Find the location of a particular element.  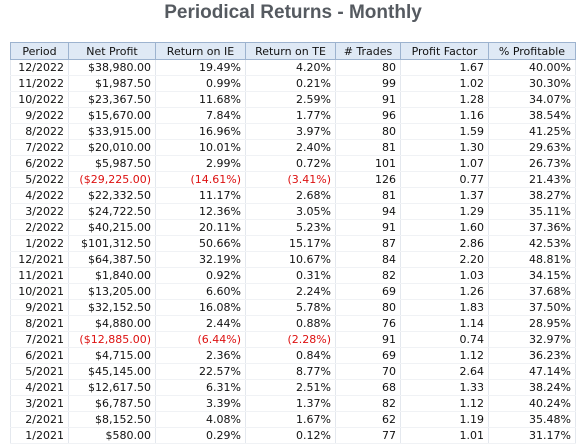

table-cell: 41.25% is located at coordinates (532, 131).